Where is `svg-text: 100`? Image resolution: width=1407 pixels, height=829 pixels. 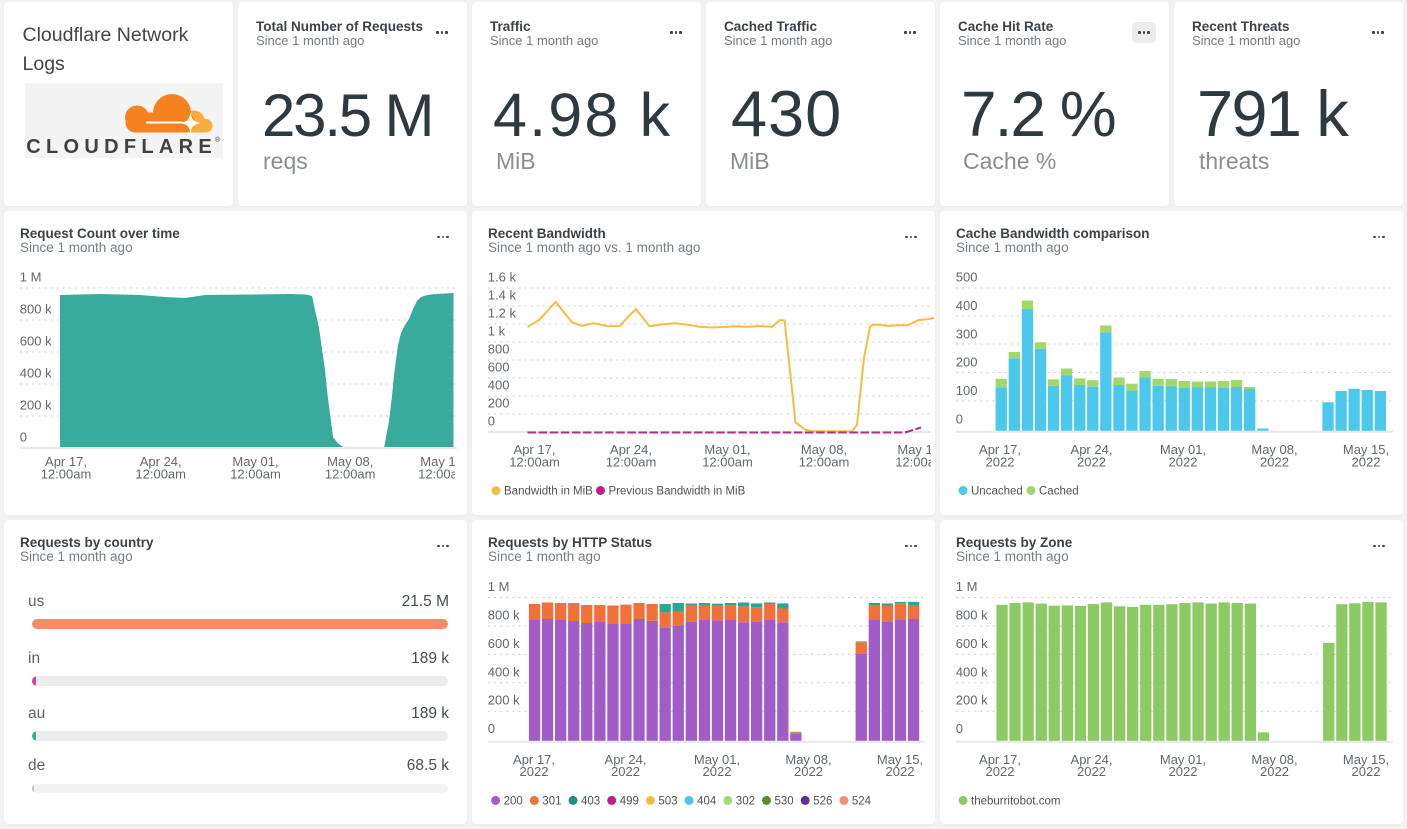 svg-text: 100 is located at coordinates (967, 390).